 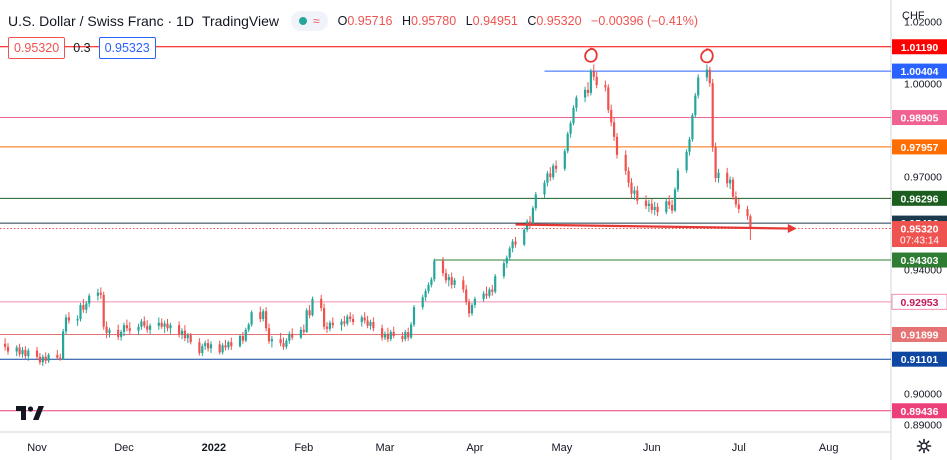 I want to click on price-label-text: 0.92953, so click(x=920, y=303).